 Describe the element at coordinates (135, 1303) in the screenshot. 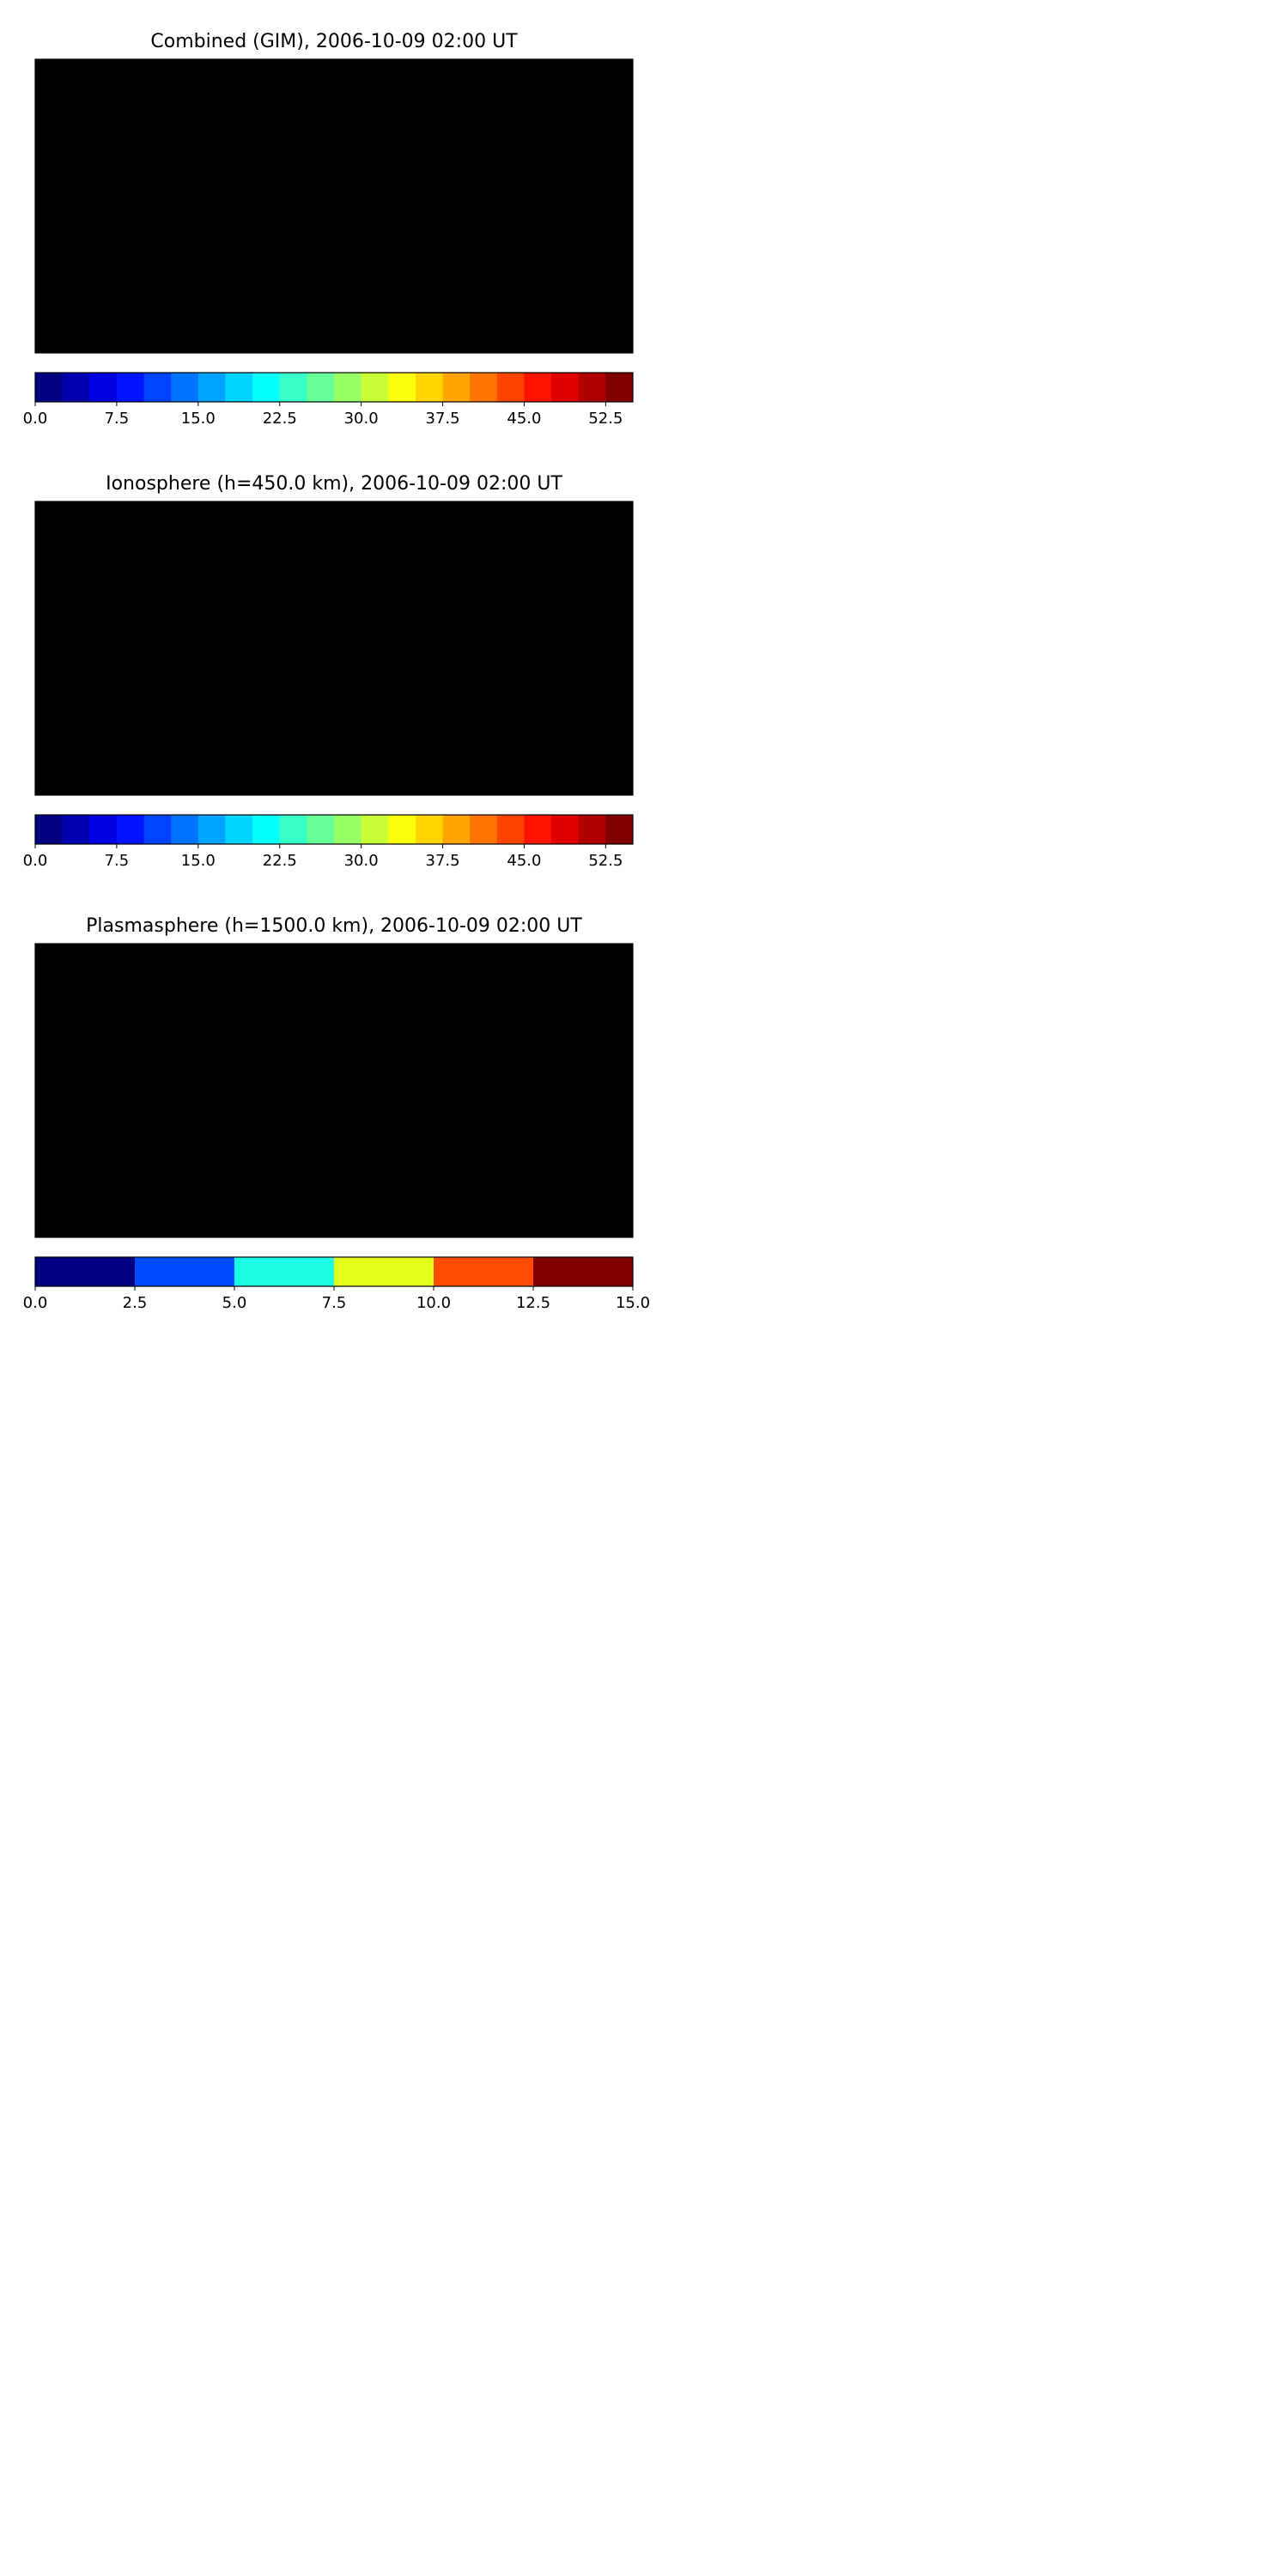

I see `colorbar-tick-label: 2.5` at that location.